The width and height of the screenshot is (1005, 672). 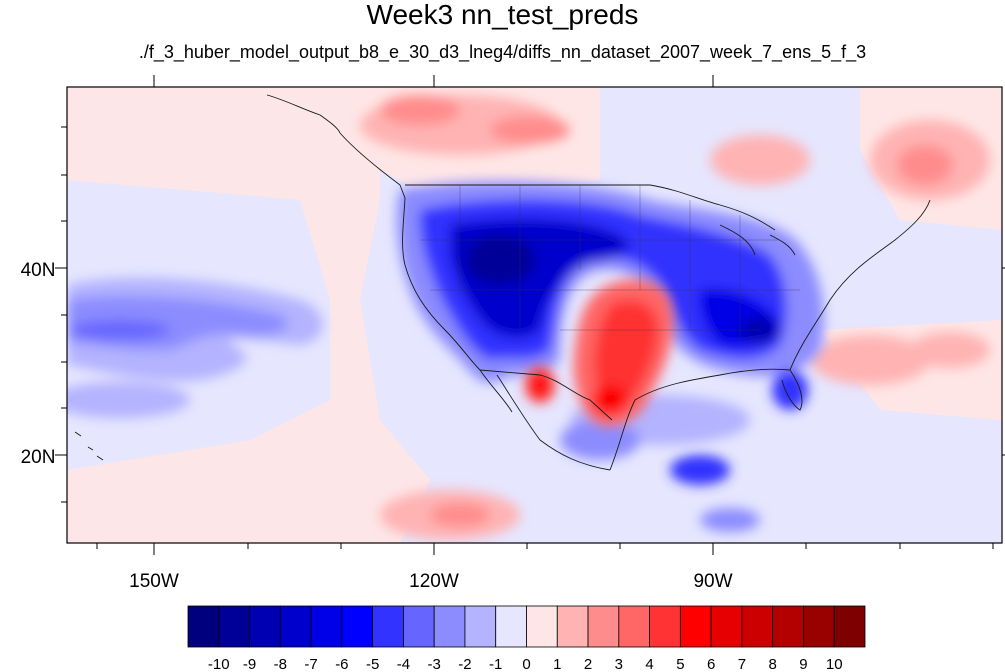 What do you see at coordinates (495, 664) in the screenshot?
I see `colorbar-tick-label: -1` at bounding box center [495, 664].